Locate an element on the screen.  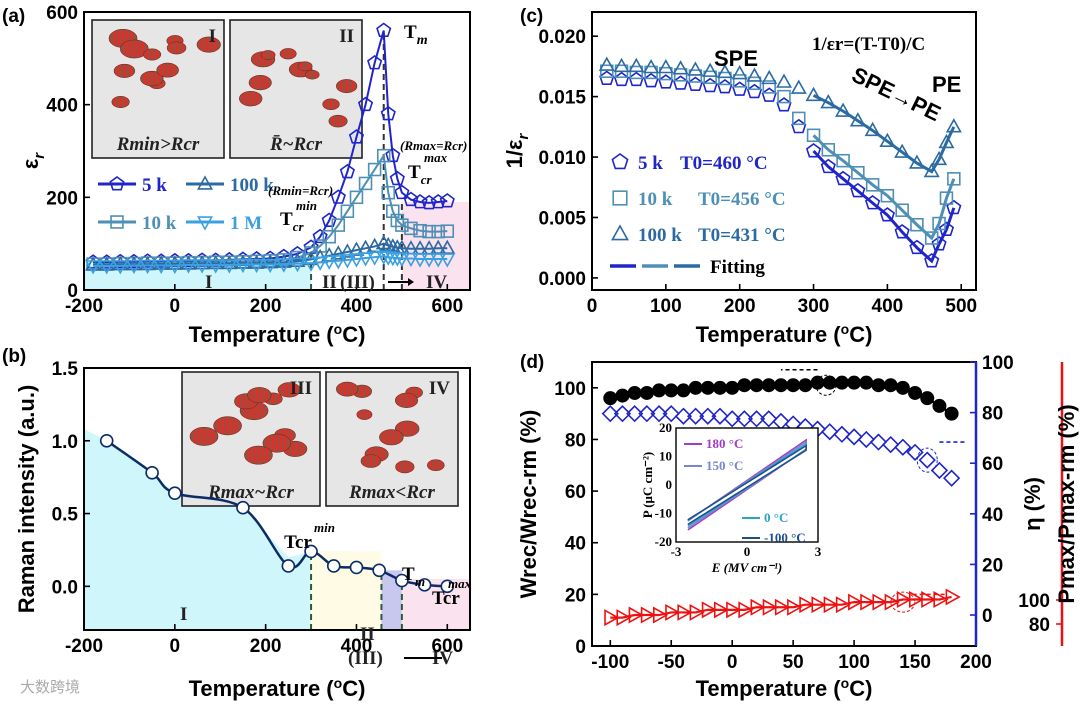
panel-label-c: (c) is located at coordinates (531, 16).